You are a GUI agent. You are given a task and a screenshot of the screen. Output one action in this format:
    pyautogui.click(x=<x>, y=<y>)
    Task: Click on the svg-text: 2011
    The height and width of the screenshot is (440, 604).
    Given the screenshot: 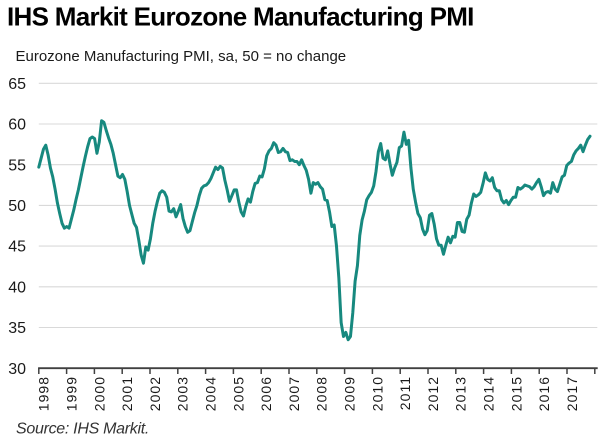 What is the action you would take?
    pyautogui.click(x=405, y=393)
    